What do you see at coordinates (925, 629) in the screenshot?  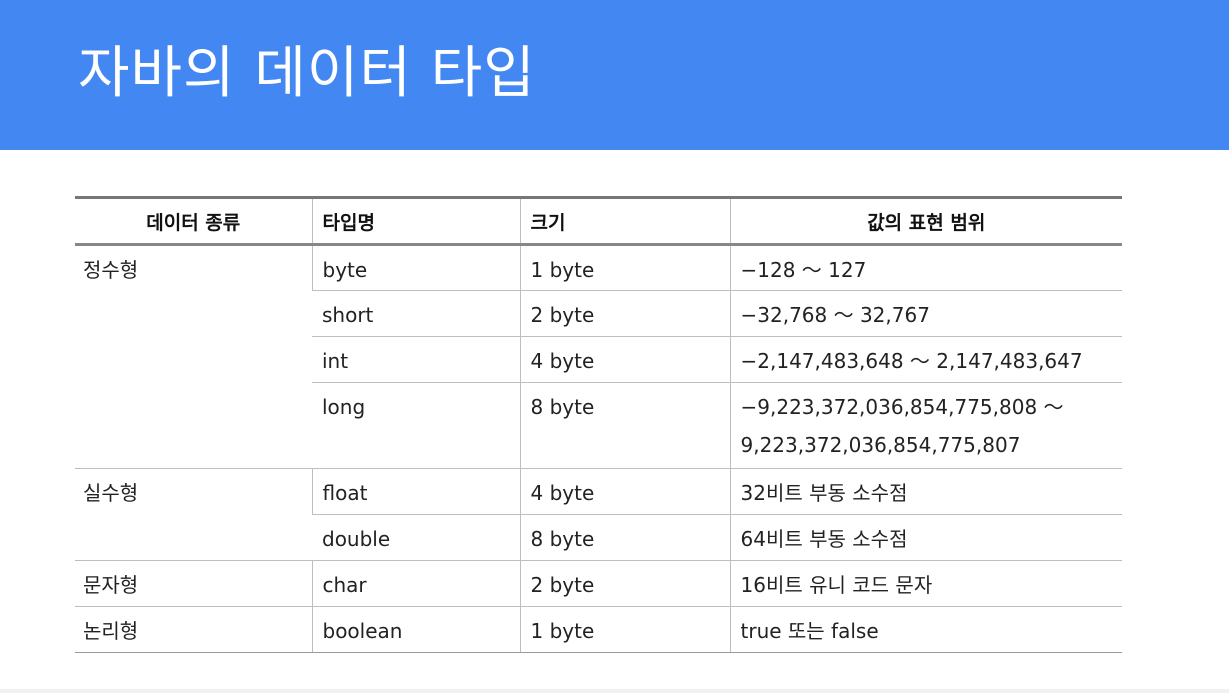 I see `range-cell: true 또는 false` at bounding box center [925, 629].